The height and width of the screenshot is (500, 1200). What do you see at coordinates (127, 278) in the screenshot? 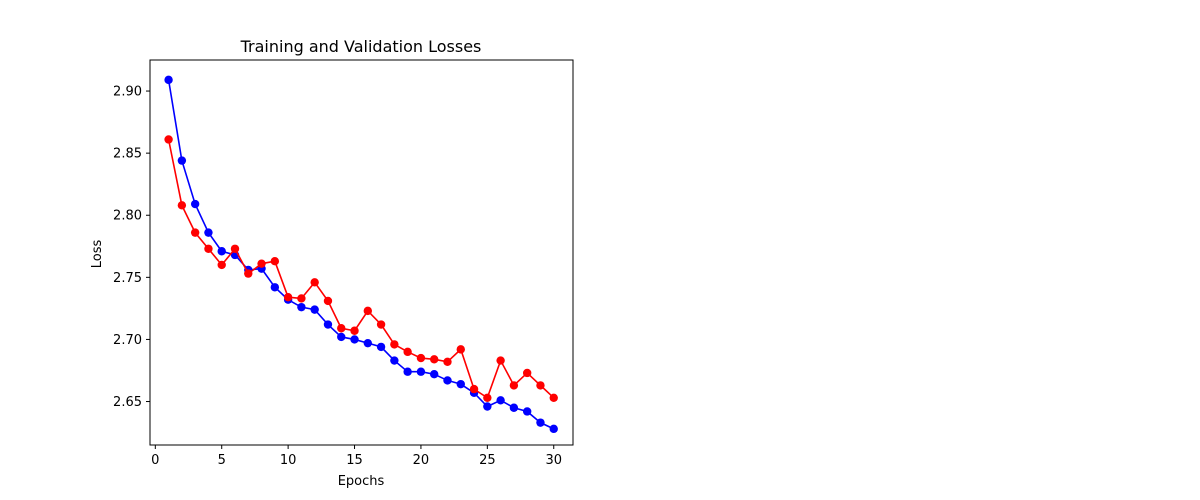
I see `y-tick-label: 2.75` at bounding box center [127, 278].